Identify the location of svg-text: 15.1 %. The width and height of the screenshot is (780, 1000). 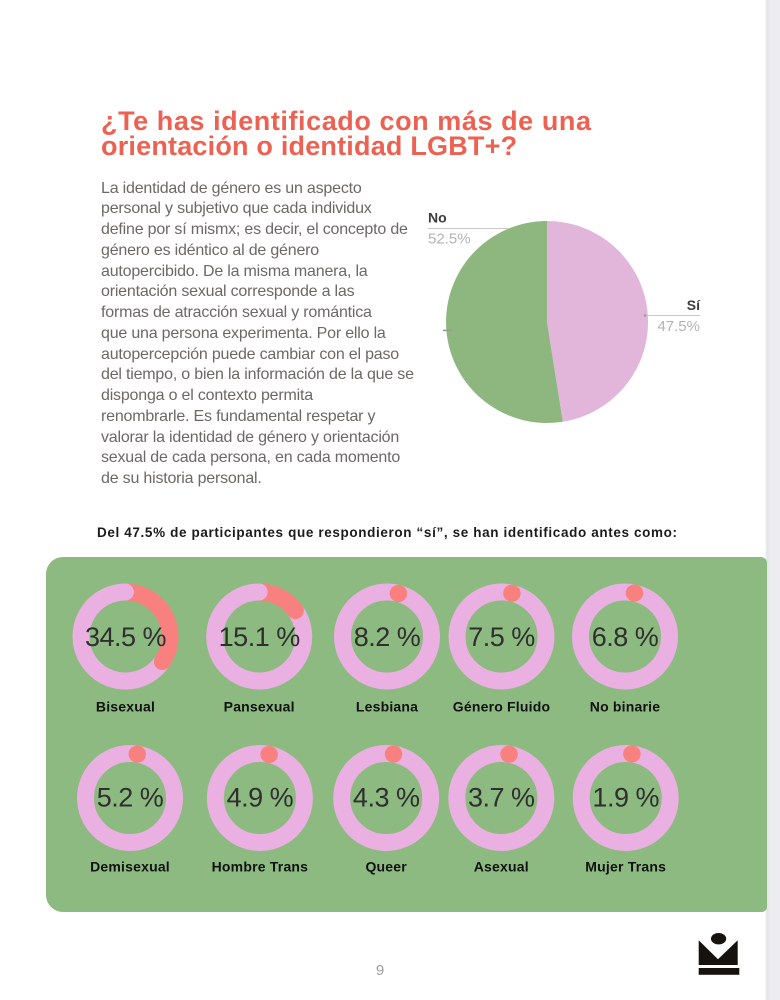
(260, 637).